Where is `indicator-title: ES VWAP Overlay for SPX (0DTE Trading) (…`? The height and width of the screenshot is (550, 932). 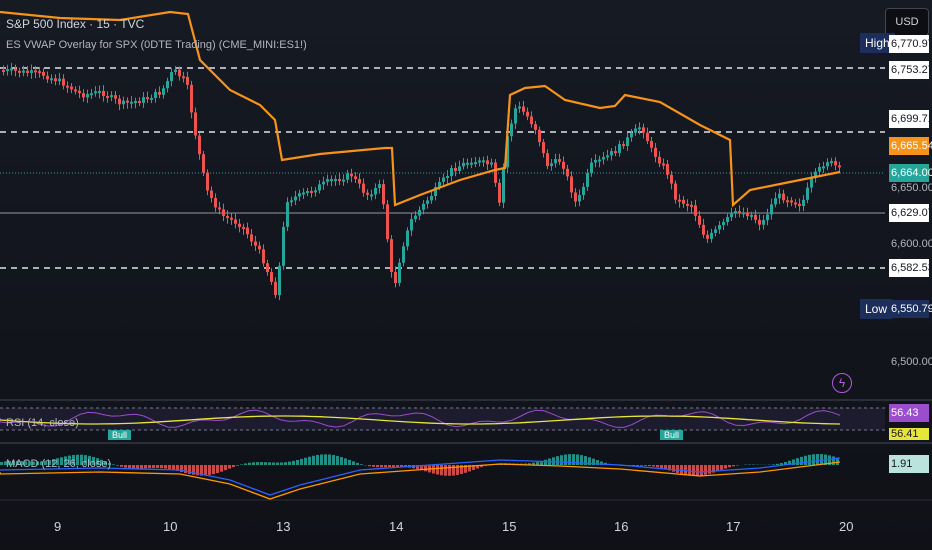
indicator-title: ES VWAP Overlay for SPX (0DTE Trading) (… is located at coordinates (156, 45).